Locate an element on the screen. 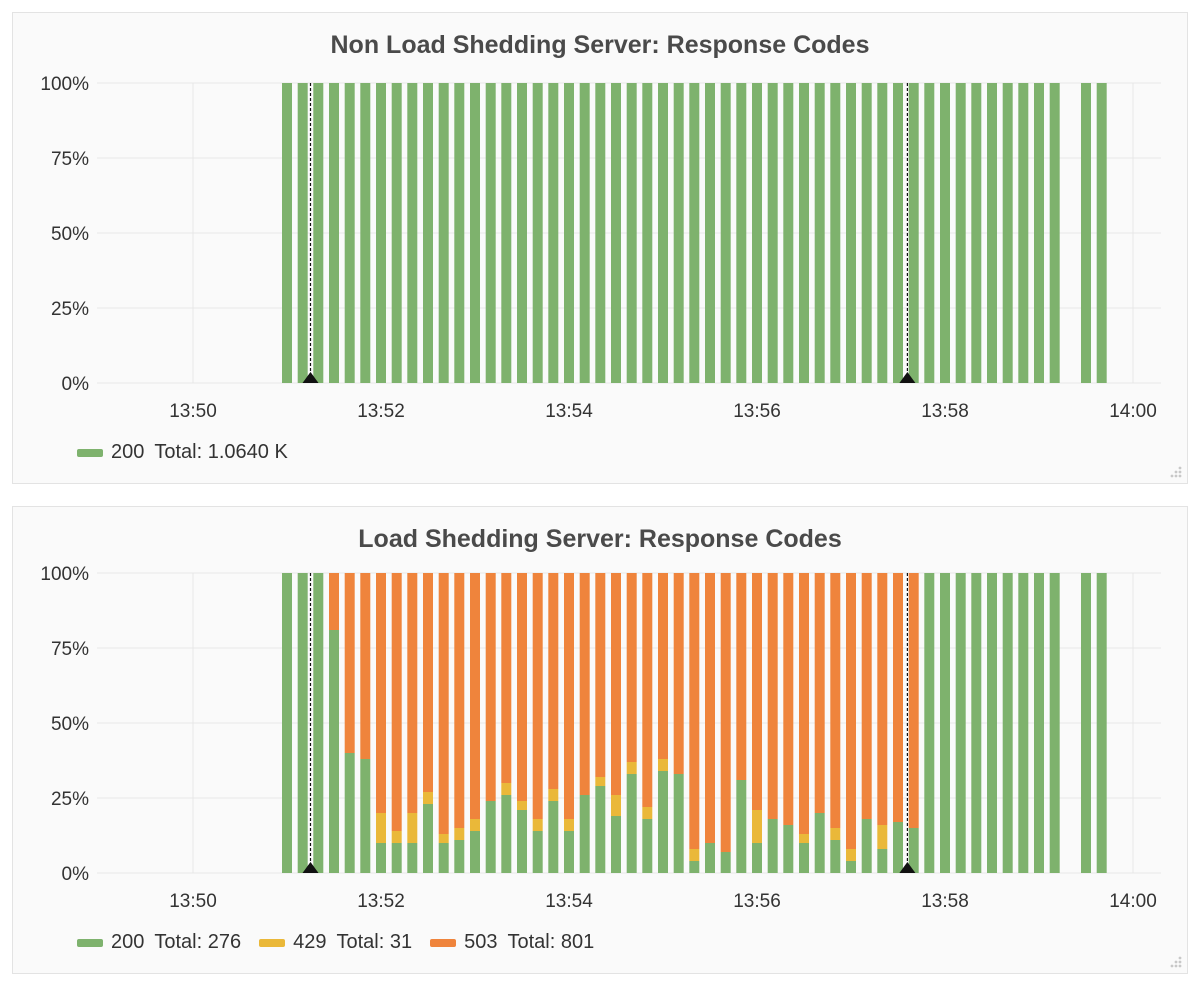 Image resolution: width=1200 pixels, height=987 pixels. panel-title: Non Load Shedding Server: Response Codes is located at coordinates (600, 45).